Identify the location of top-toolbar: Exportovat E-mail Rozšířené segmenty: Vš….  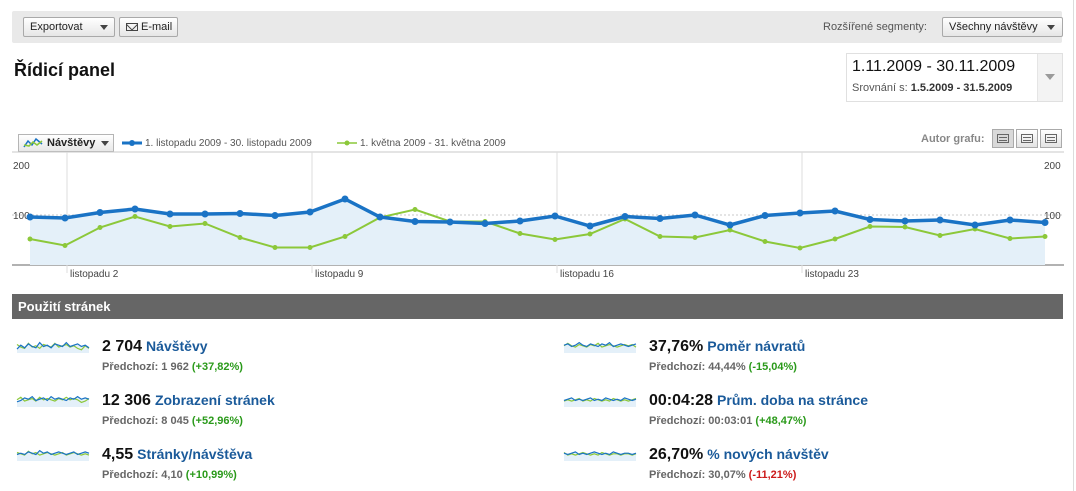
(537, 27).